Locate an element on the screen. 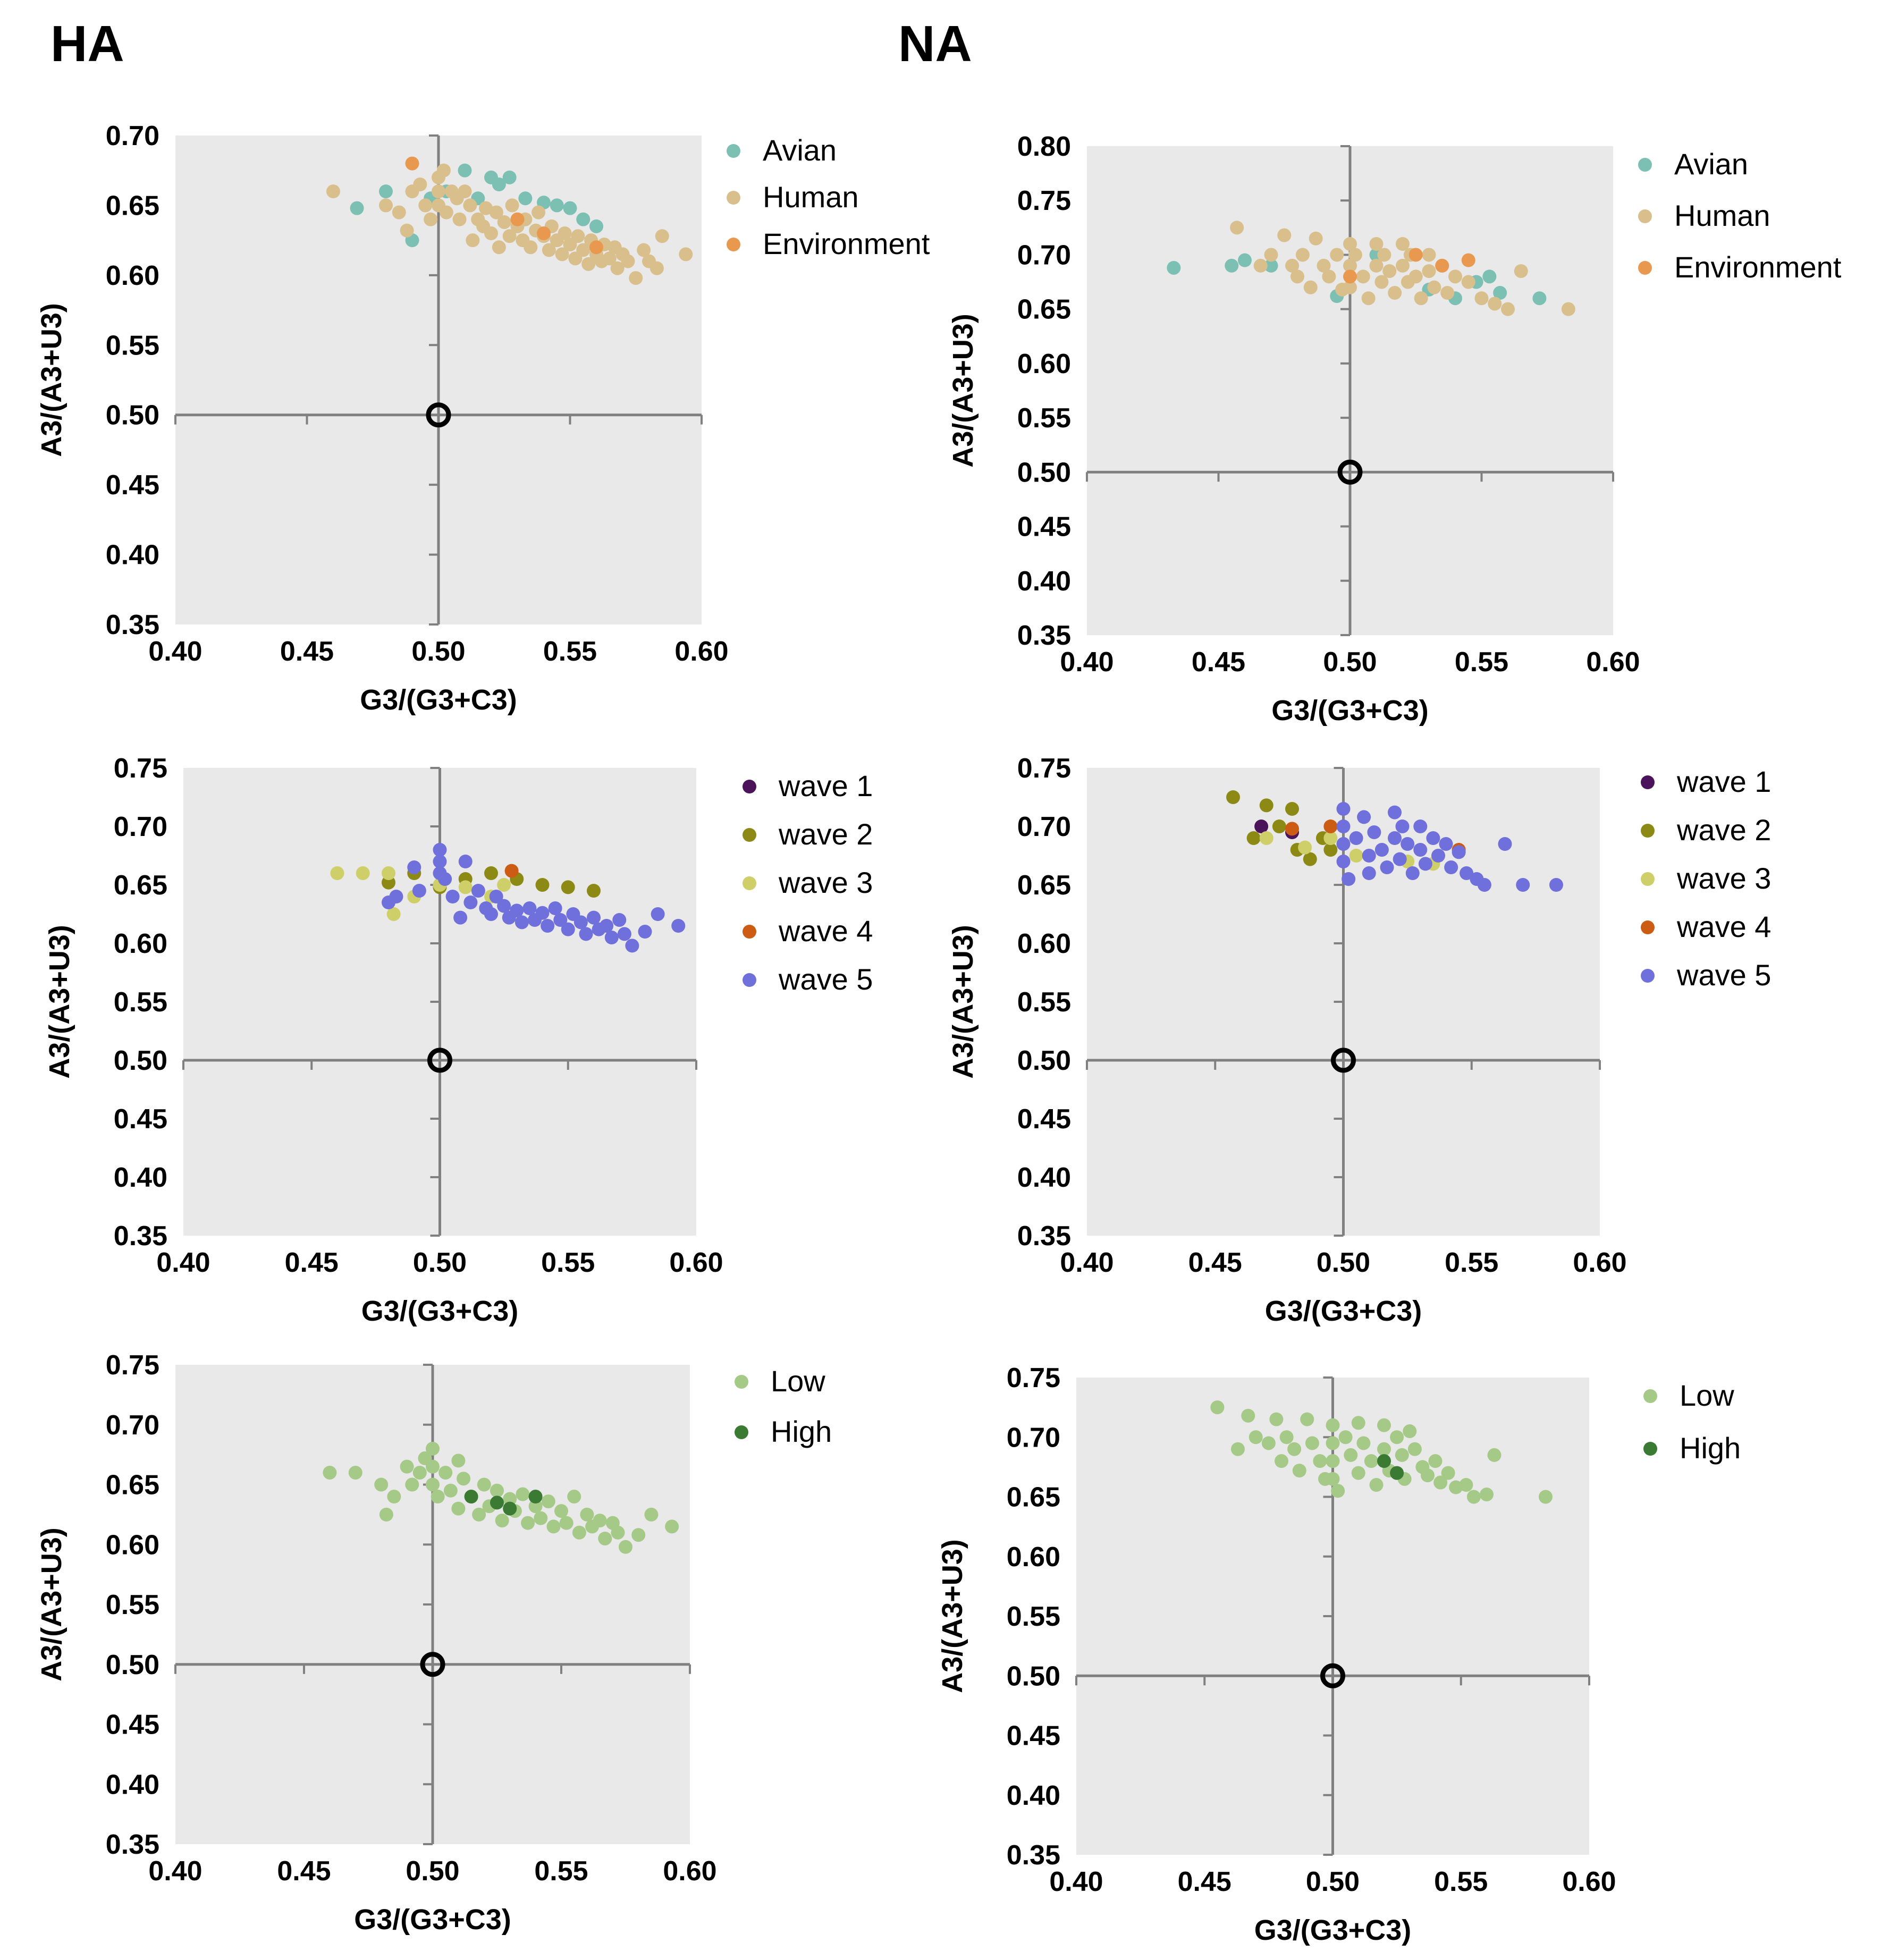 The height and width of the screenshot is (1960, 1881). legend-label: High is located at coordinates (801, 1431).